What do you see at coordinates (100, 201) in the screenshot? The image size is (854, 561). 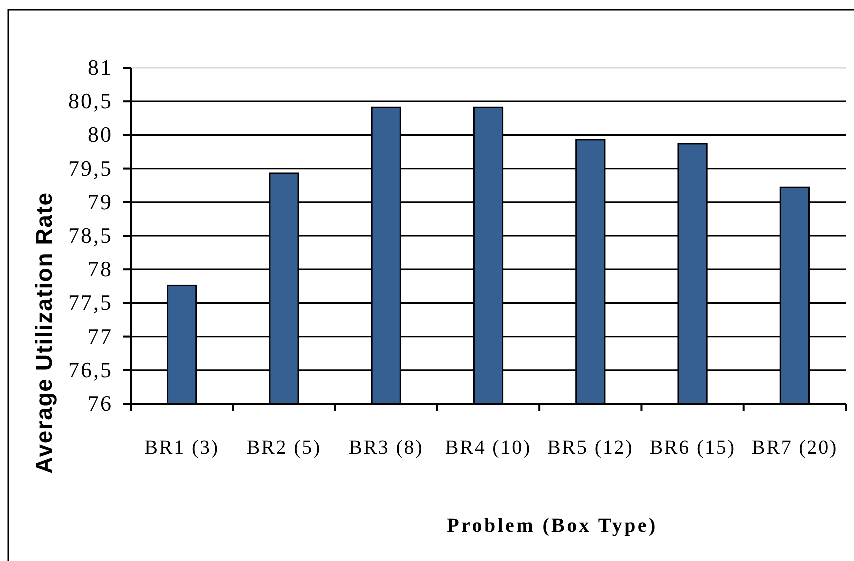 I see `y-tick-label: 79` at bounding box center [100, 201].